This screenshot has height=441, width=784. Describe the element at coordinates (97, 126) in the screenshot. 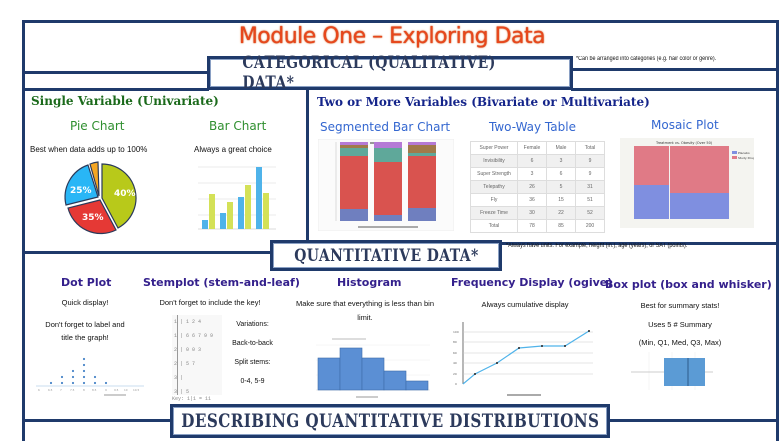

I see `pie-chart-title: Pie Chart` at that location.